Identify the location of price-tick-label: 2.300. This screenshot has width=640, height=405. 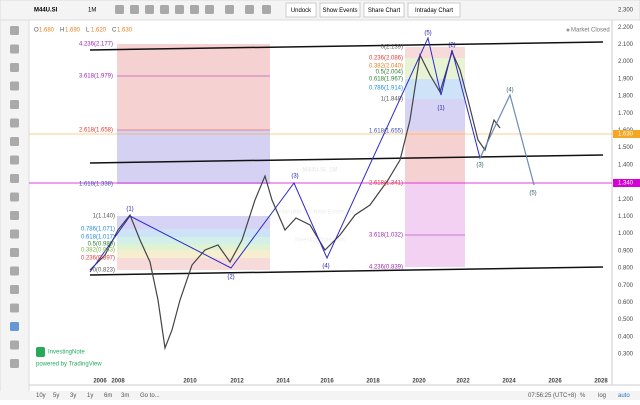
(626, 11).